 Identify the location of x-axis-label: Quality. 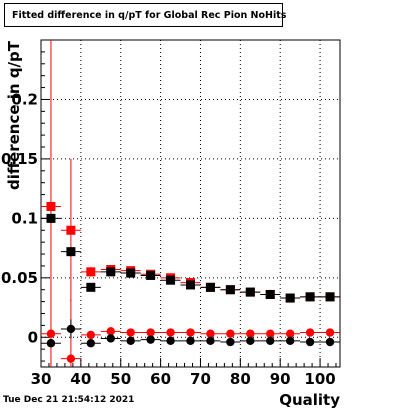
(309, 400).